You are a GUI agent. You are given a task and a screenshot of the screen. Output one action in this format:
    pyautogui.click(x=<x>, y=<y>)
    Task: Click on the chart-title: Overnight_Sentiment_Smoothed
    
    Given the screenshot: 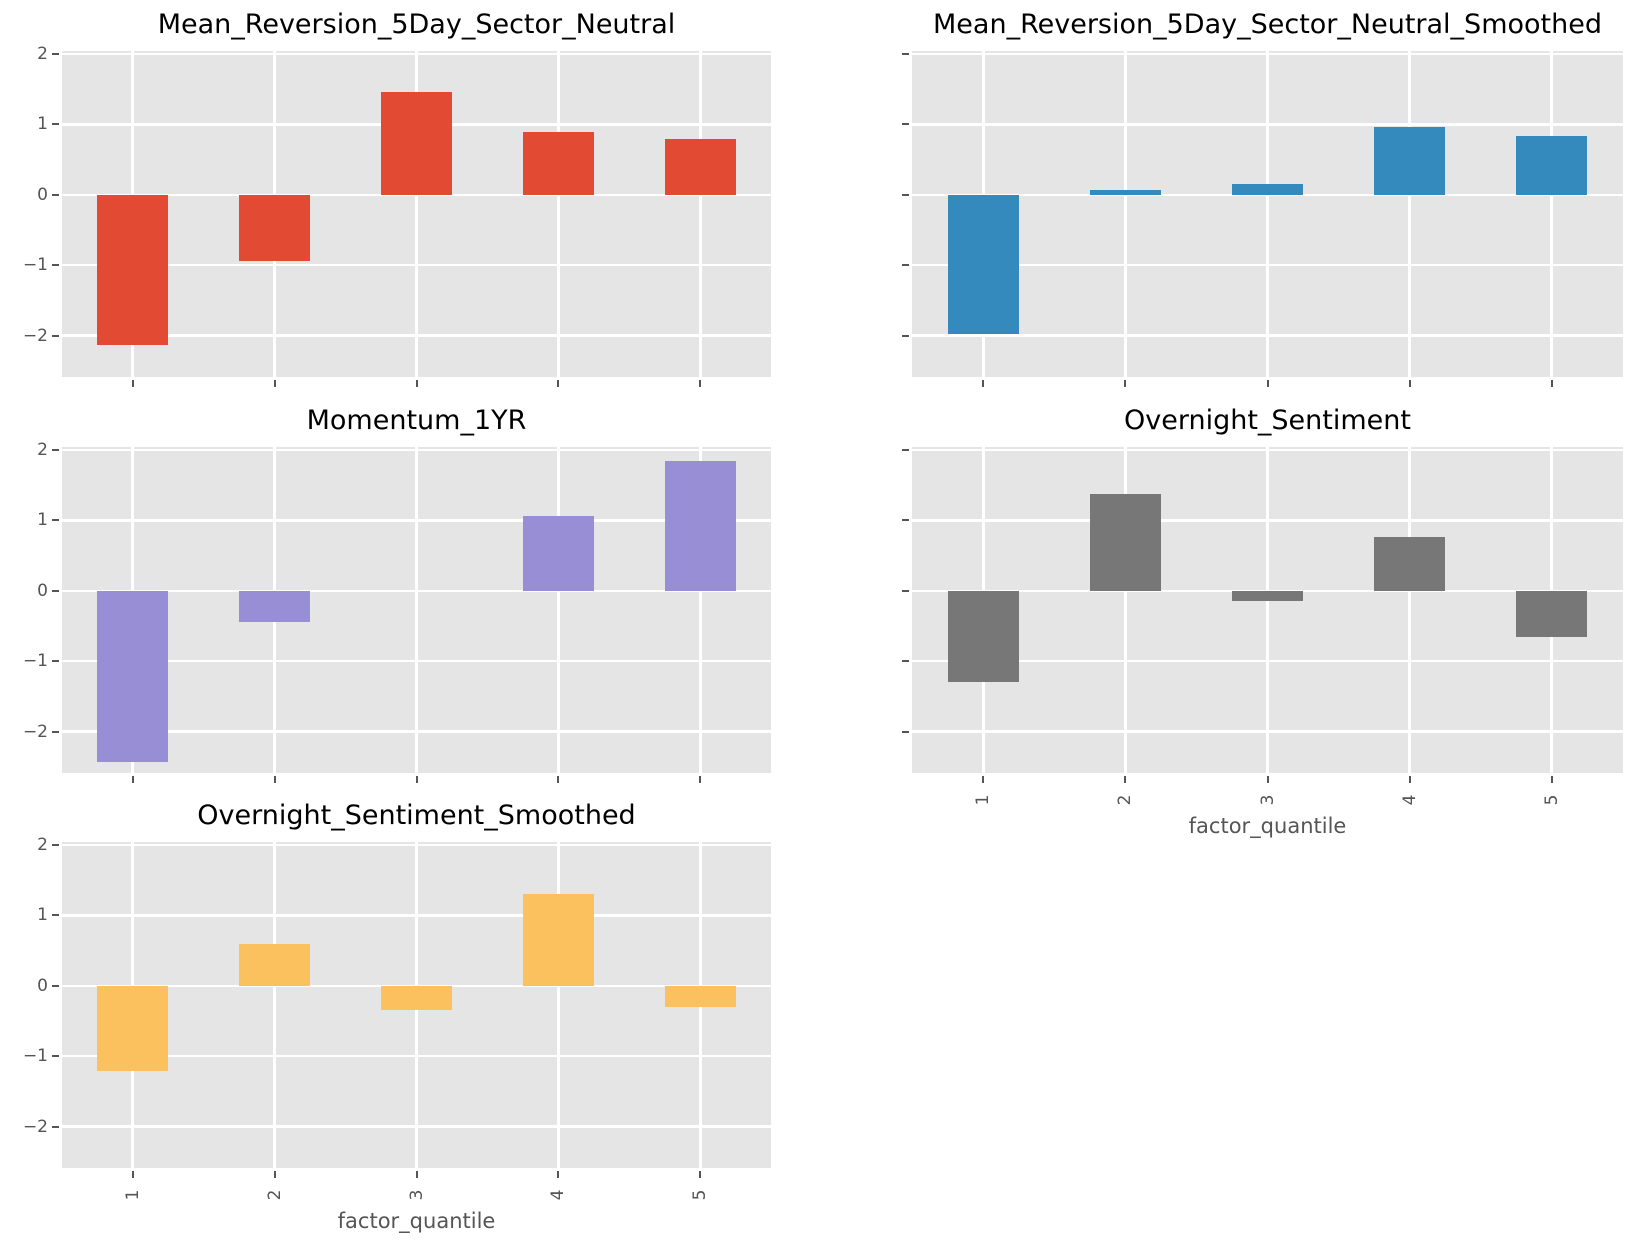 What is the action you would take?
    pyautogui.click(x=416, y=815)
    